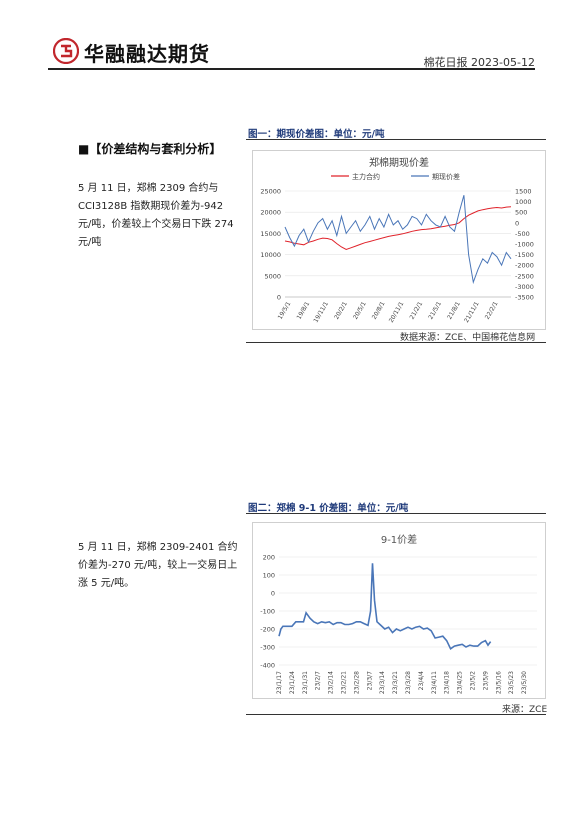 The image size is (587, 834). What do you see at coordinates (379, 310) in the screenshot?
I see `chart1-x-tick: 20/8/1` at bounding box center [379, 310].